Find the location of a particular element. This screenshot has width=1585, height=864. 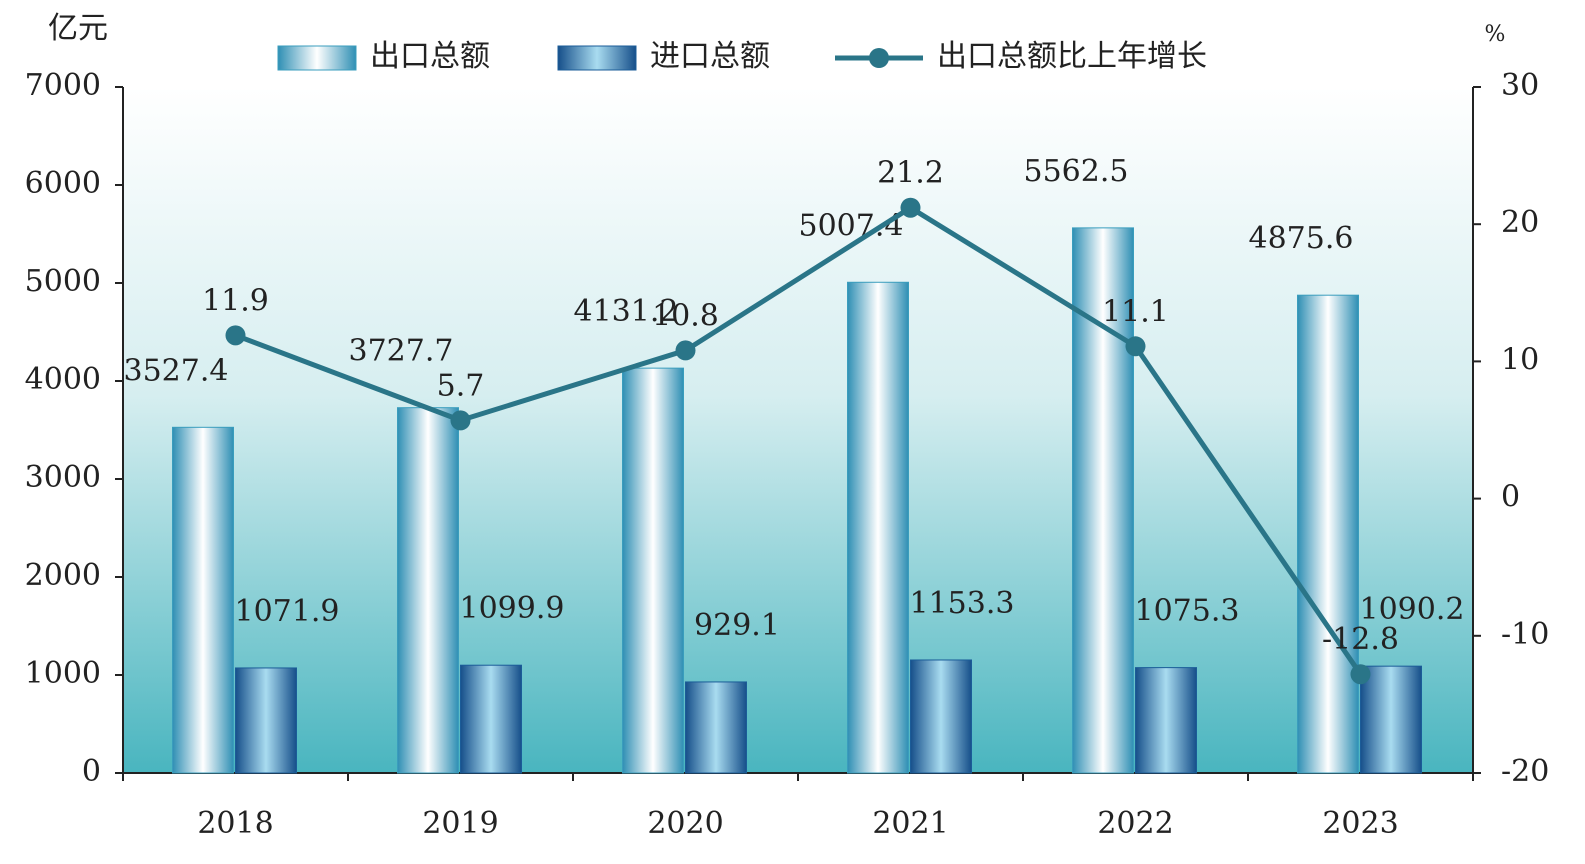

data-label: 1090.2 is located at coordinates (1412, 609).